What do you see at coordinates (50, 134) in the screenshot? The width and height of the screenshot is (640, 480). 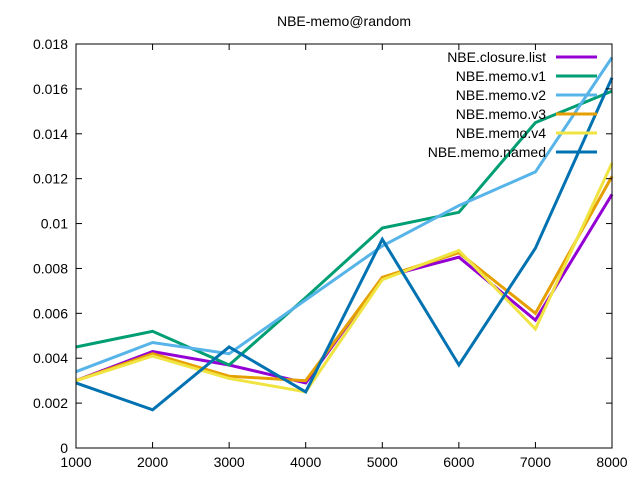 I see `y-tick-label: 0.014` at bounding box center [50, 134].